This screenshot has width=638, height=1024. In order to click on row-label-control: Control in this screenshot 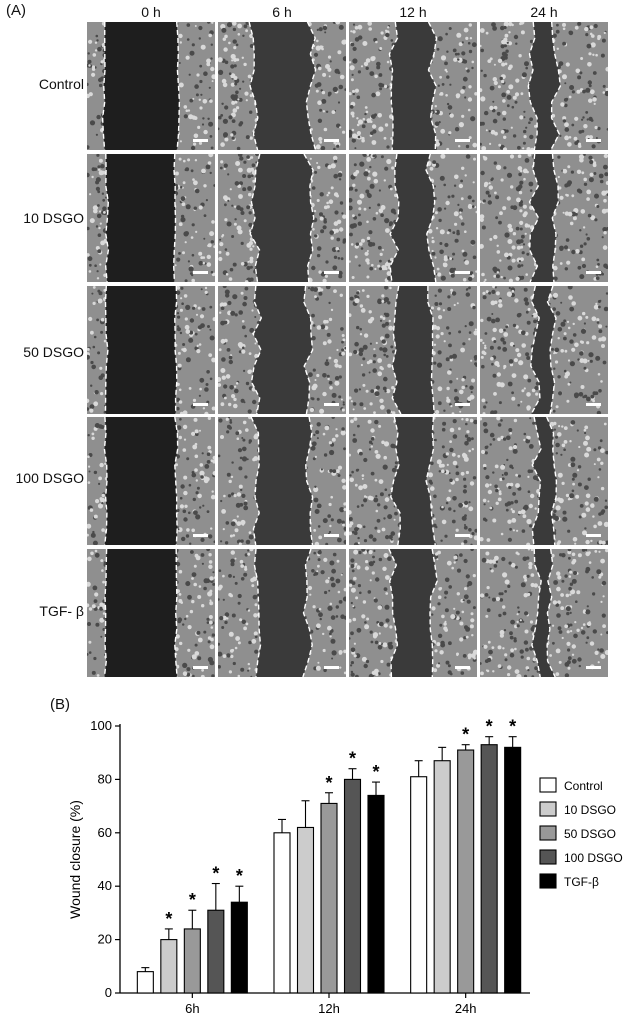, I will do `click(61, 84)`.